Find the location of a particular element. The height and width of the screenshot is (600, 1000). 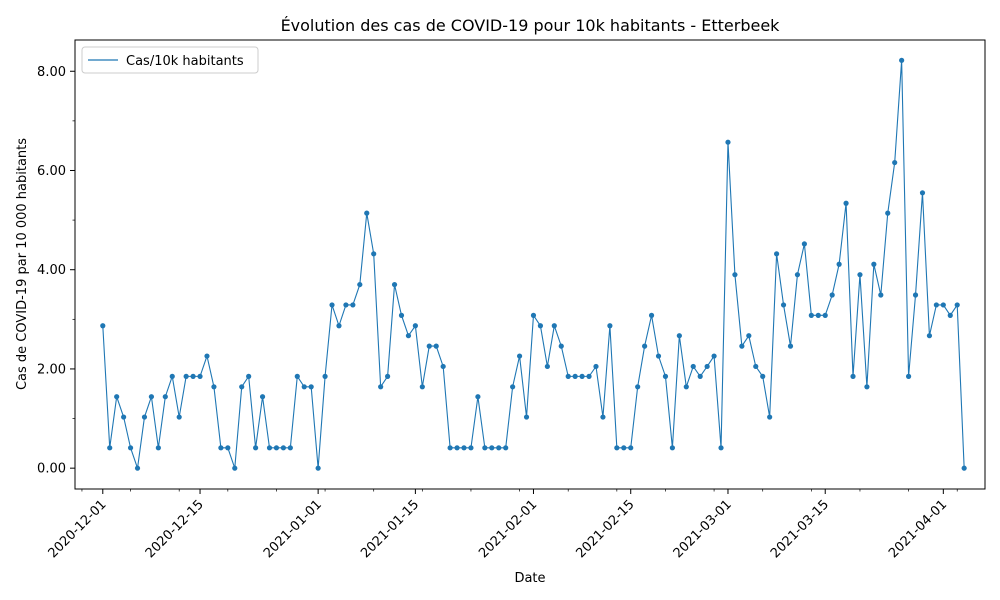

y-tick-label: 2.00 is located at coordinates (51, 369).